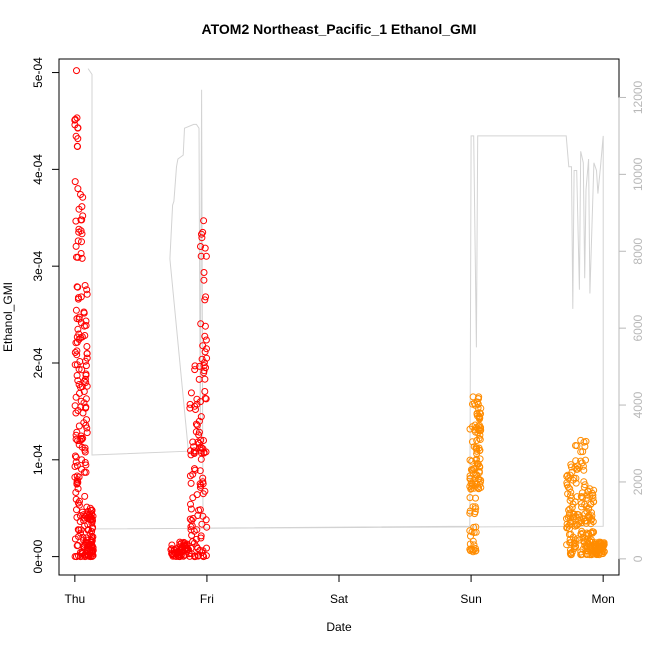  What do you see at coordinates (638, 251) in the screenshot?
I see `y2-tick-label: 8000` at bounding box center [638, 251].